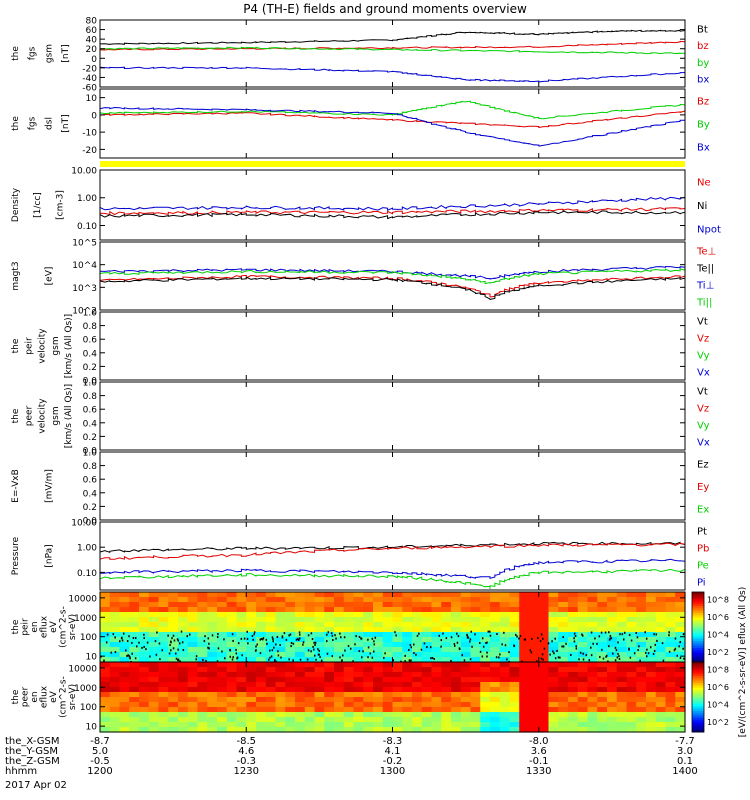 The image size is (750, 800). I want to click on y-tick-label: -60, so click(89, 89).